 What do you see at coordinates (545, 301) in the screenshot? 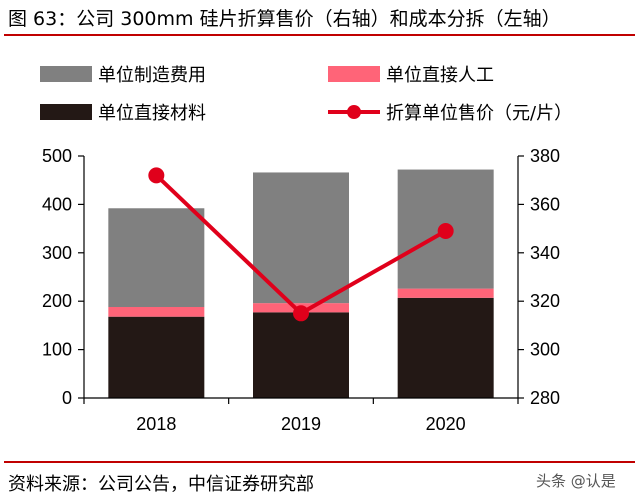
I see `right-tick-label: 320` at bounding box center [545, 301].